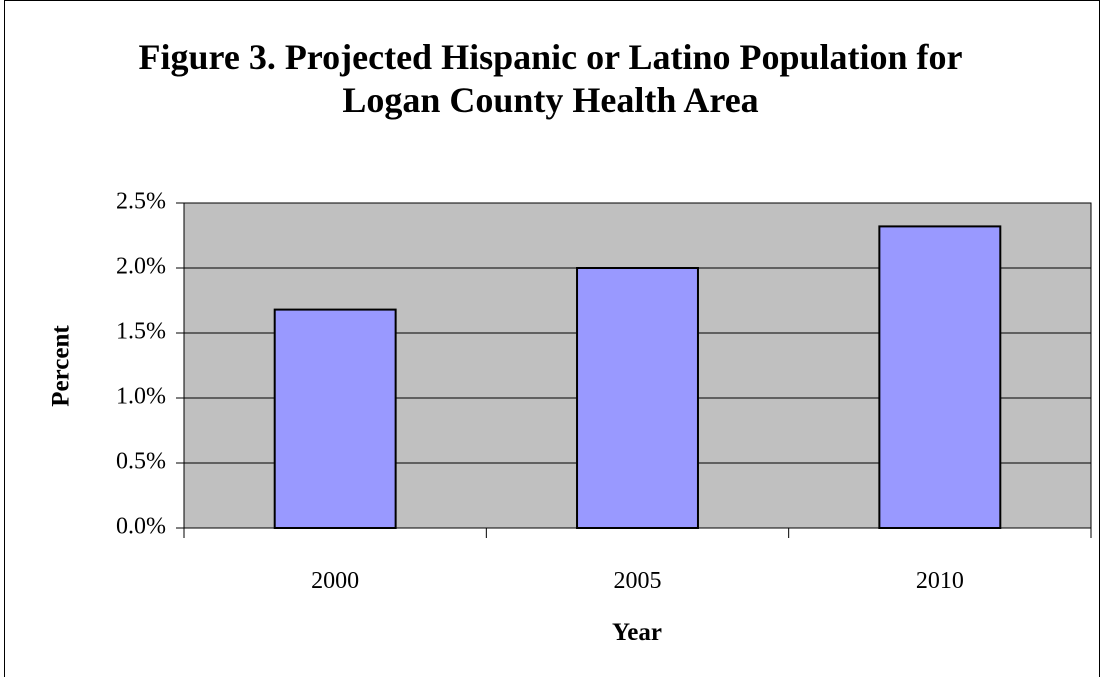 Image resolution: width=1101 pixels, height=677 pixels. What do you see at coordinates (141, 332) in the screenshot?
I see `y-tick-label: 1.5%` at bounding box center [141, 332].